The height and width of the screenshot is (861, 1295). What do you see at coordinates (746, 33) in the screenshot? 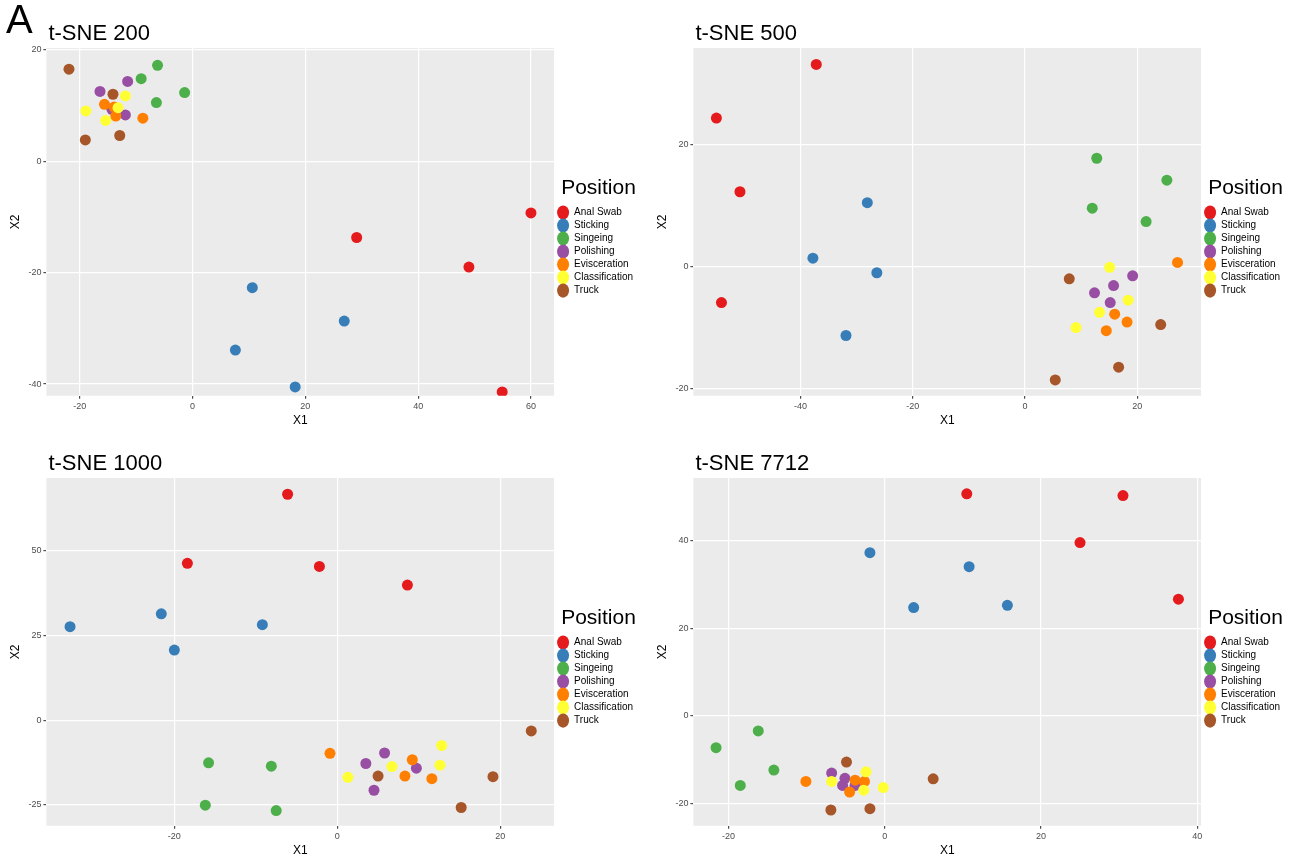
I see `chart-title: t-SNE 500` at bounding box center [746, 33].